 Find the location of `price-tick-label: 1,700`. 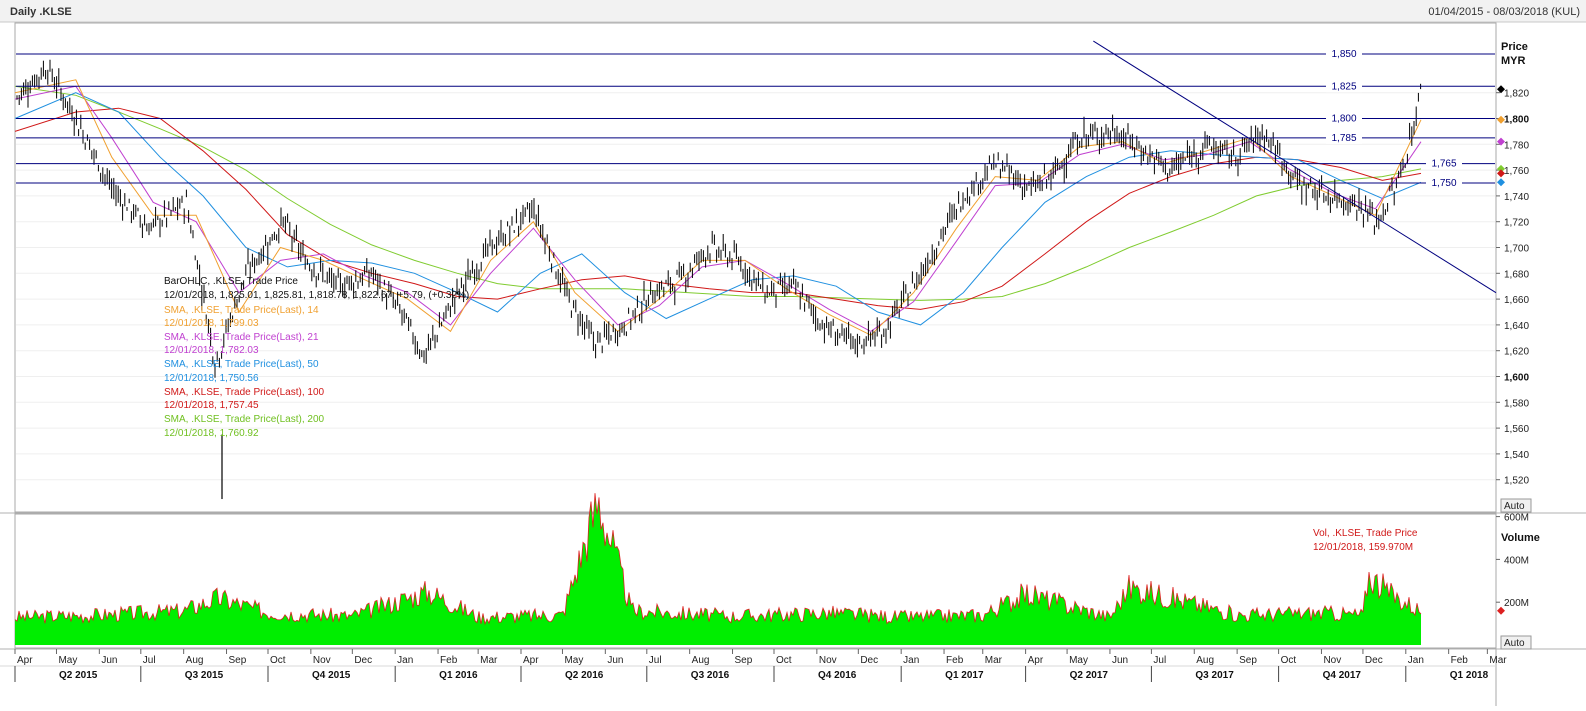

price-tick-label: 1,700 is located at coordinates (1516, 249).